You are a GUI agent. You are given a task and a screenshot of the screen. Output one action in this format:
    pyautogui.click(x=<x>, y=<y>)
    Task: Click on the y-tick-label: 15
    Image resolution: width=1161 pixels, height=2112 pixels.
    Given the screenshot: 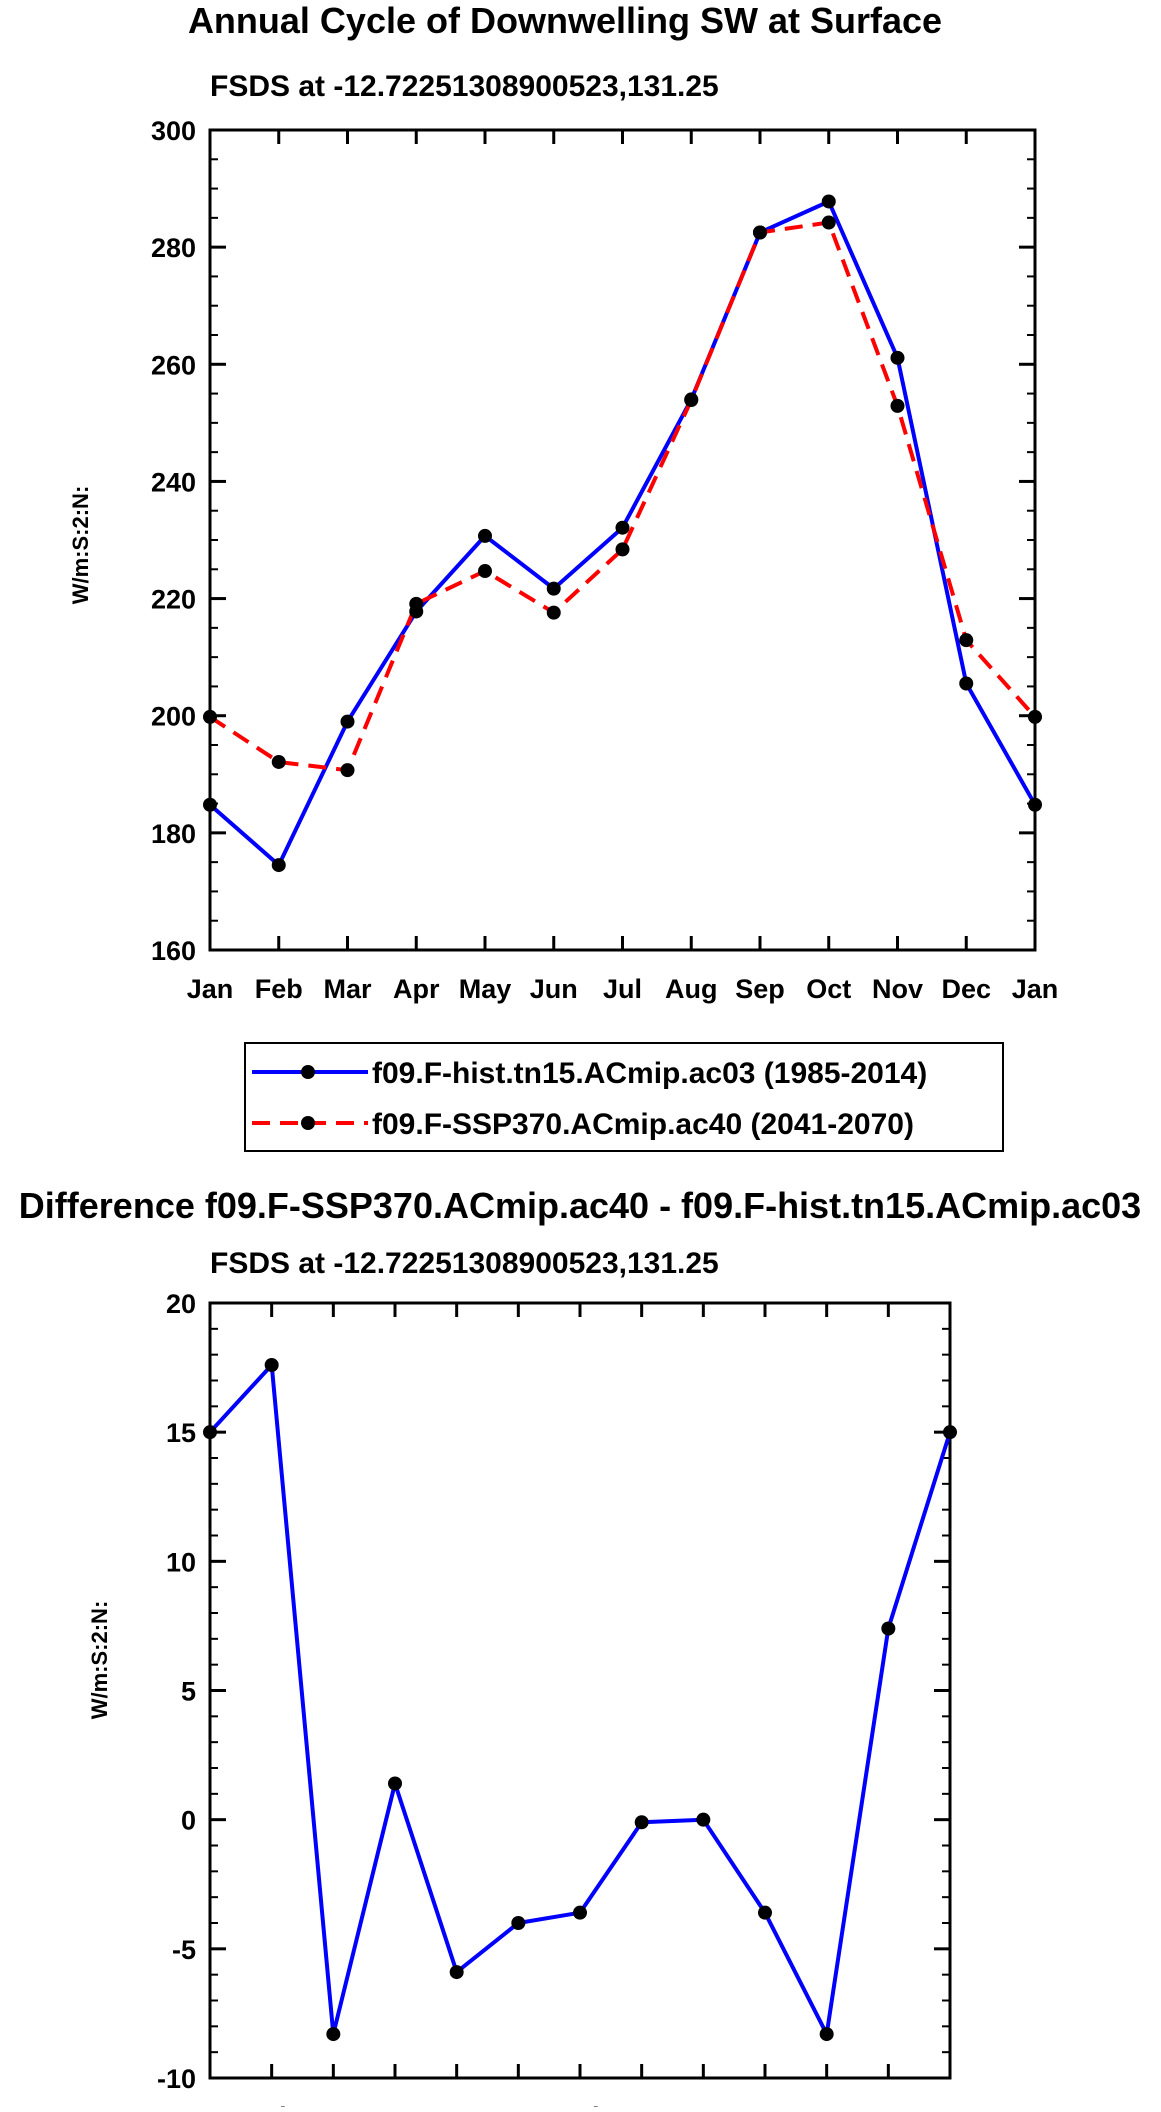 What is the action you would take?
    pyautogui.click(x=181, y=1433)
    